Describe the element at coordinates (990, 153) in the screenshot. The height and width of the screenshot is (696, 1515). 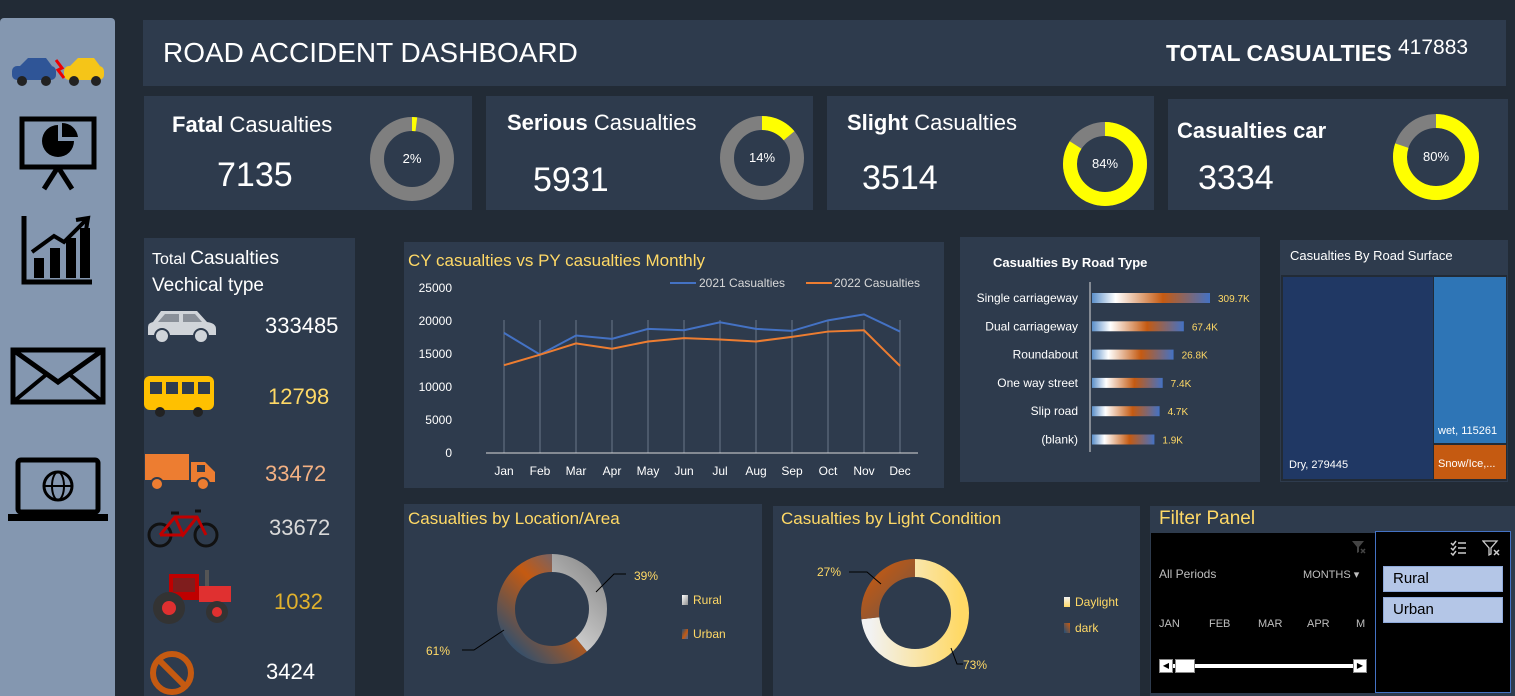
I see `kpi-card-slight` at that location.